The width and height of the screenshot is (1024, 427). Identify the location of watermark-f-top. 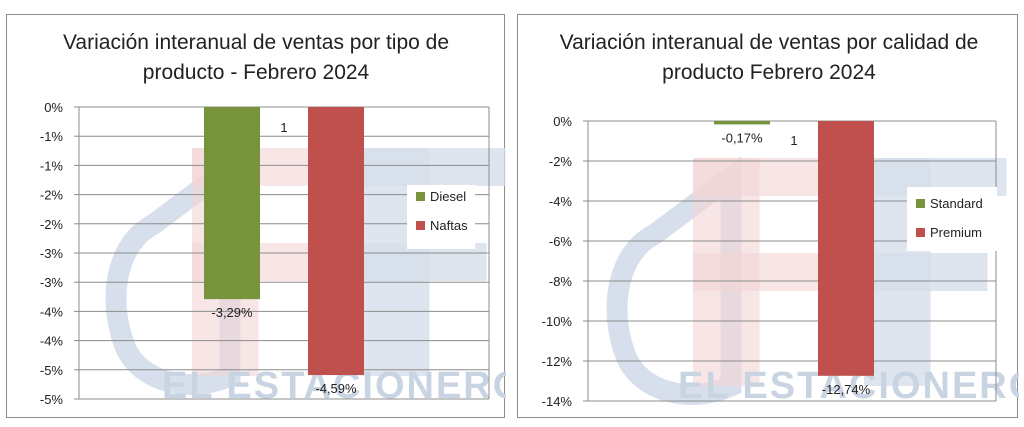
(434, 167).